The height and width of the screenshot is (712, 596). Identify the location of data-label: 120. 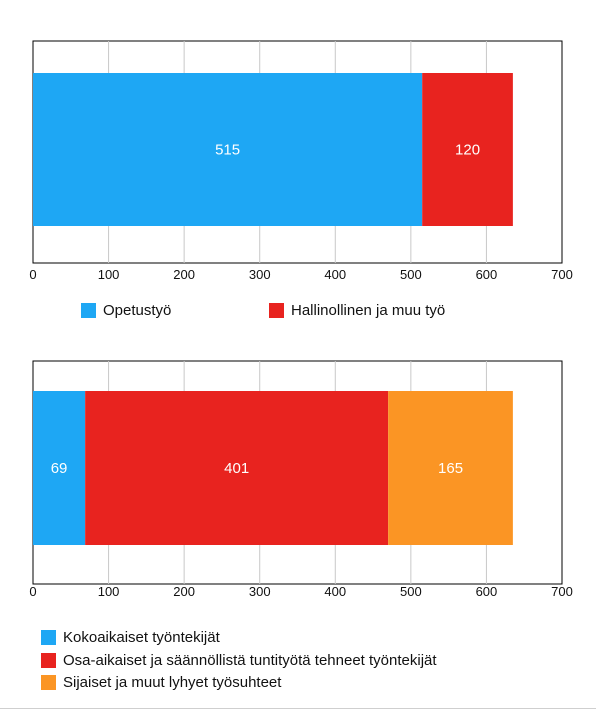
(467, 150).